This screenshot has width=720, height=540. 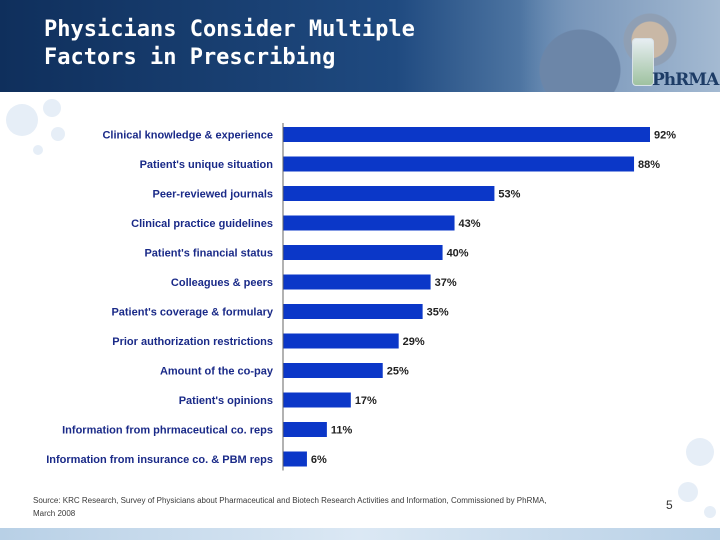 What do you see at coordinates (649, 165) in the screenshot?
I see `value-label: 88%` at bounding box center [649, 165].